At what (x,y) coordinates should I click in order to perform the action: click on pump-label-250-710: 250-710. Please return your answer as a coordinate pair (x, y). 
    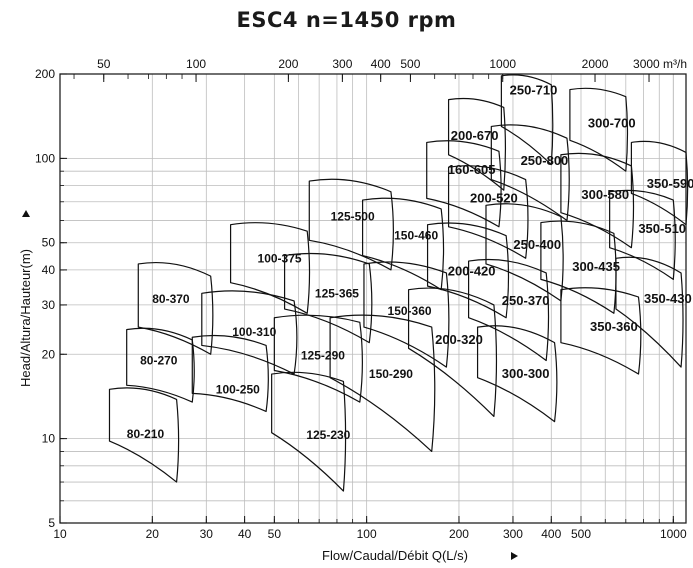
    Looking at the image, I should click on (534, 89).